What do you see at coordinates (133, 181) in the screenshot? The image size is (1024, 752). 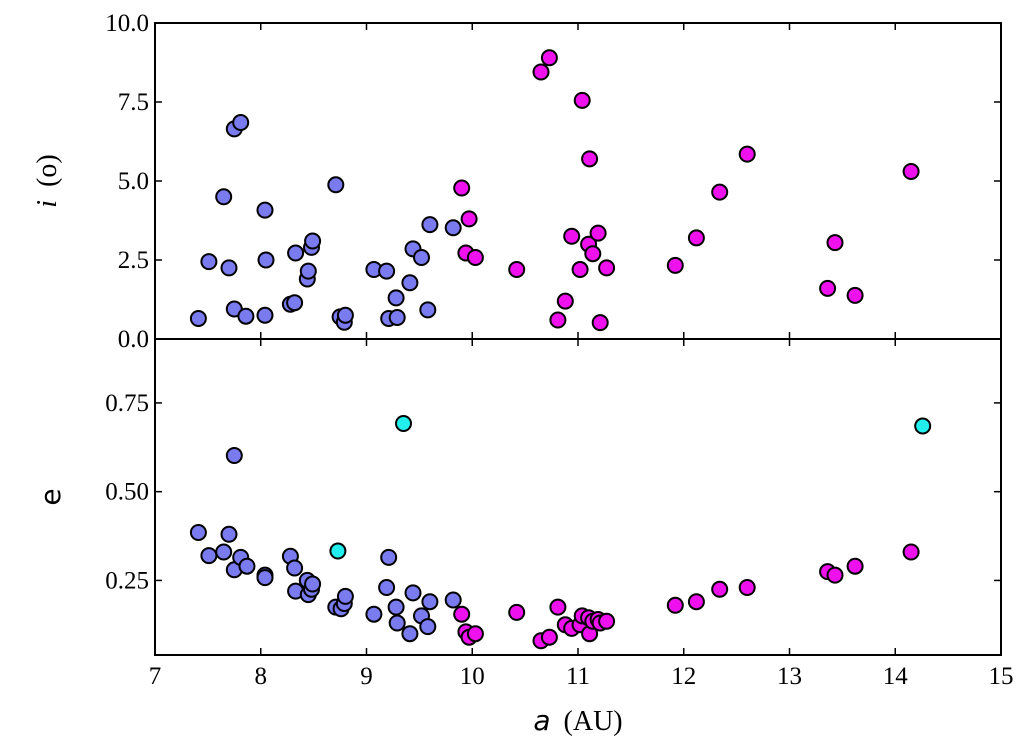 I see `inclination-y-tick-label: 5.0` at bounding box center [133, 181].